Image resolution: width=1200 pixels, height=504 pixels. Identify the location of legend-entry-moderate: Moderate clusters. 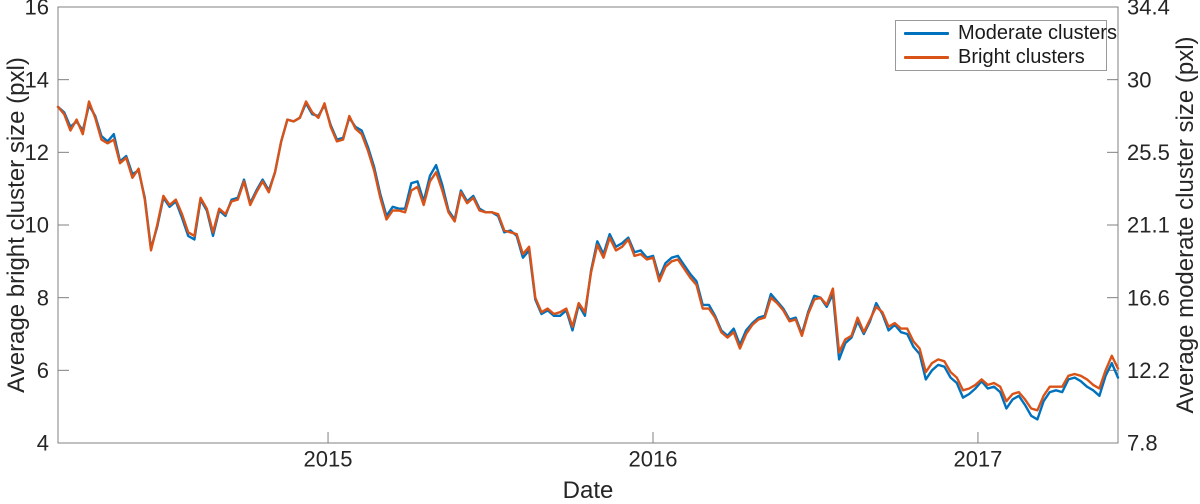
(1010, 33).